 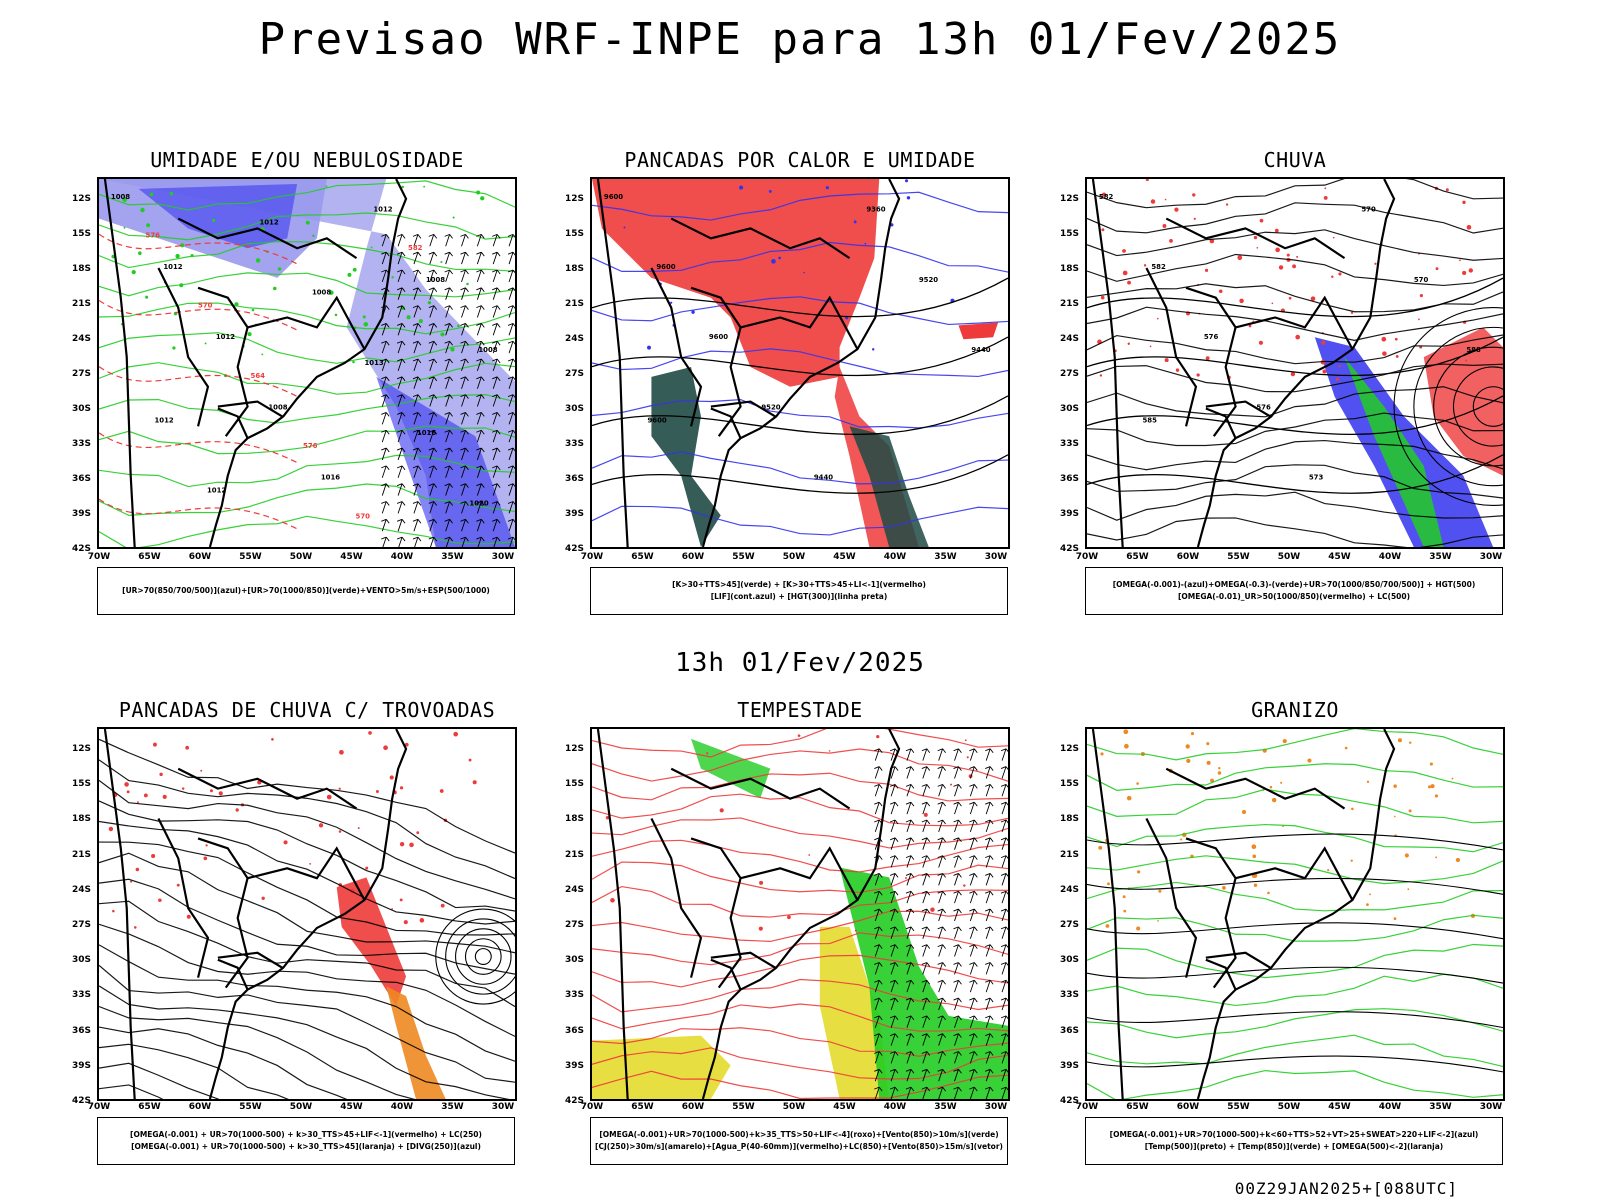 I want to click on contour-label: 576, so click(x=1263, y=407).